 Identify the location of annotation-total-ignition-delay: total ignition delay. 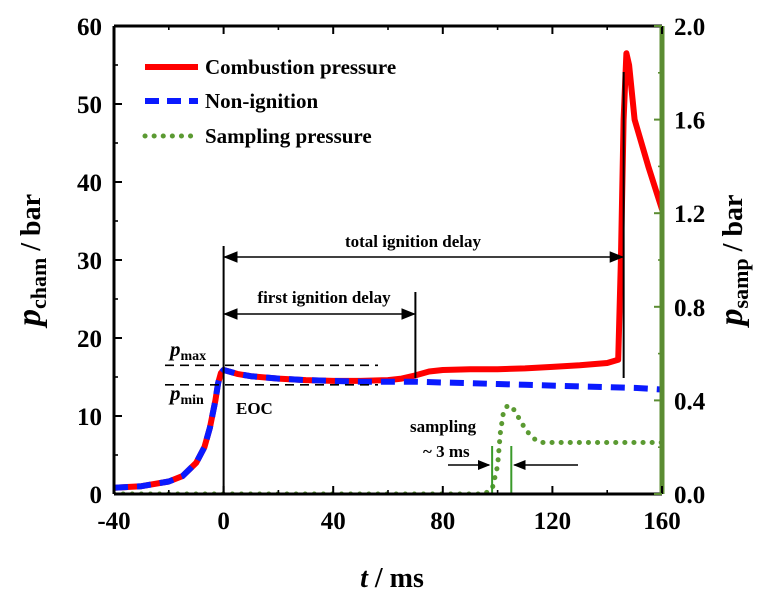
(413, 241).